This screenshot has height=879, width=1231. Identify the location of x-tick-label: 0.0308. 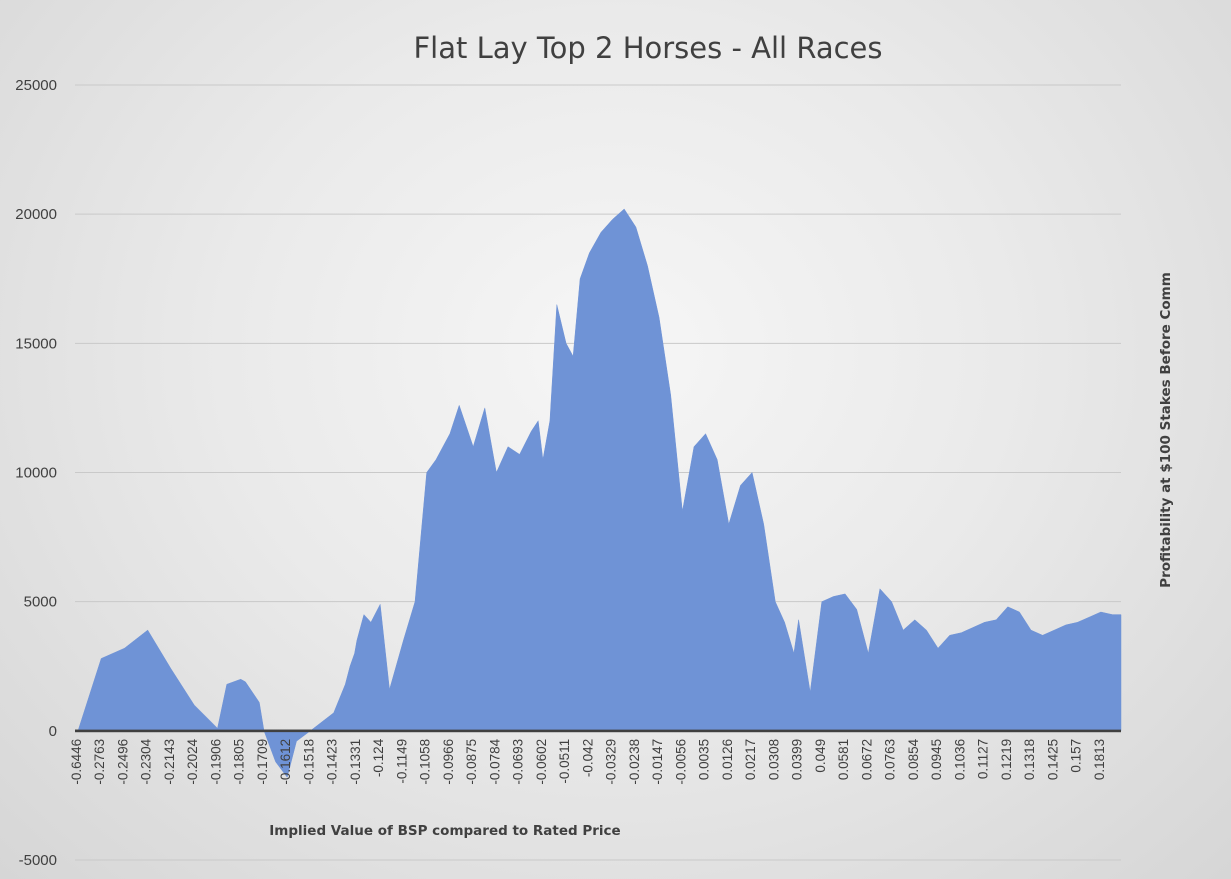
(773, 759).